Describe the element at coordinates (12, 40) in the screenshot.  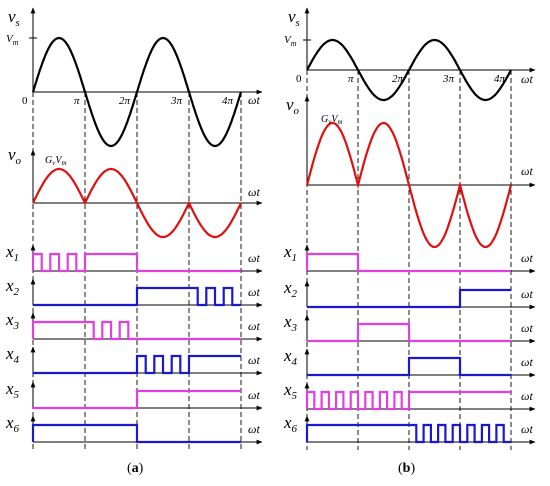
I see `vm-label-a: Vm` at that location.